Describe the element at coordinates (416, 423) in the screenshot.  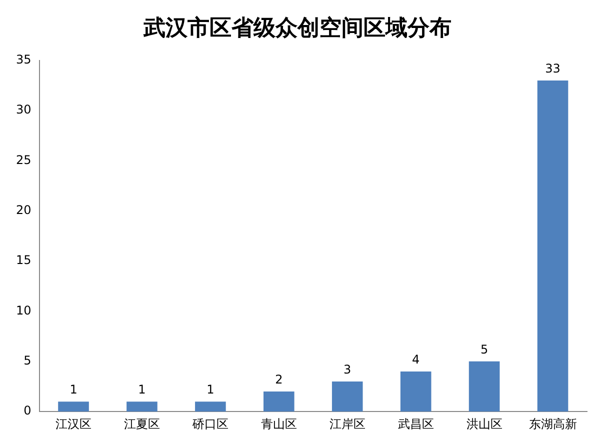
I see `x-tick-label: 武昌区` at that location.